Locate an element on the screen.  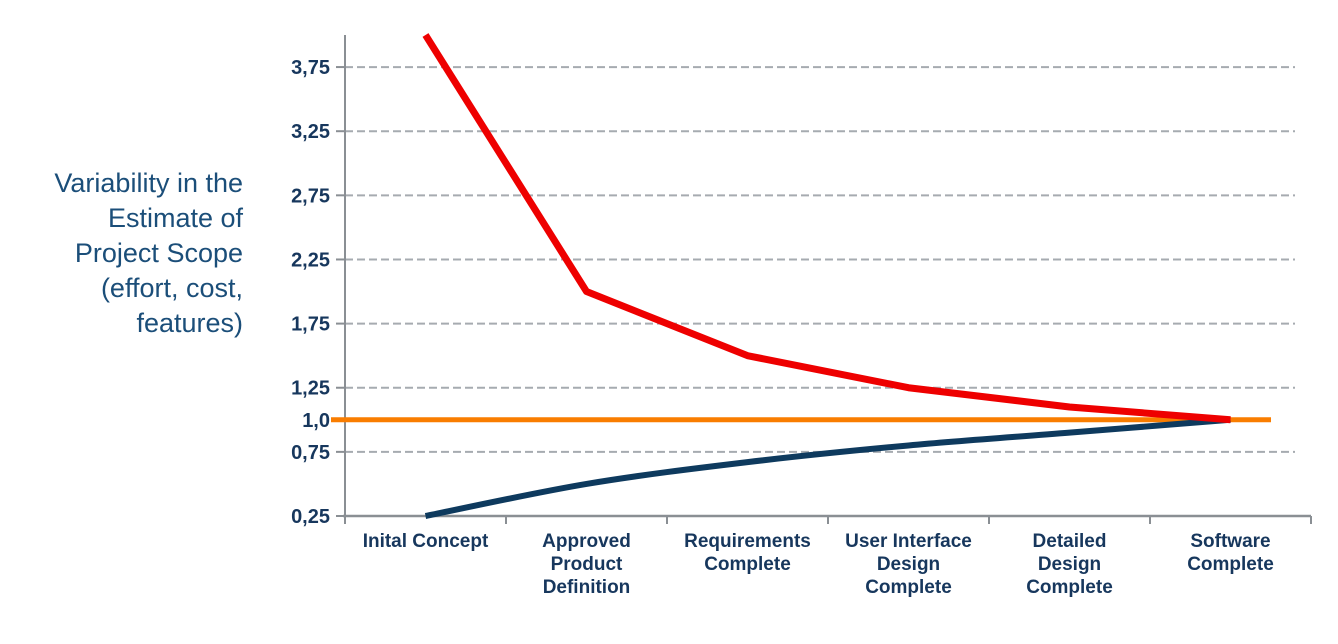
x-axis-category-label: User Interface Design Complete is located at coordinates (908, 564).